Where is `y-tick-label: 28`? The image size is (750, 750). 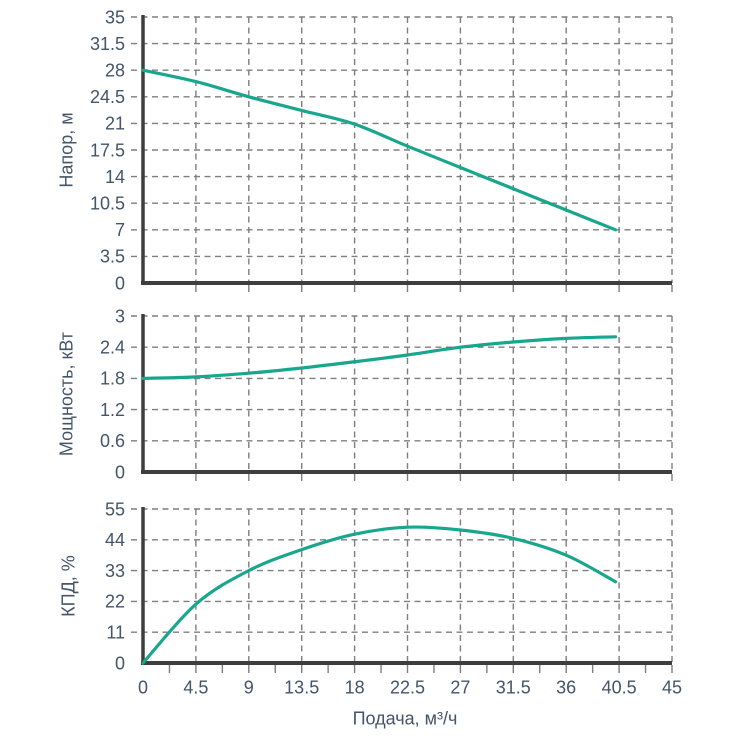 y-tick-label: 28 is located at coordinates (115, 71).